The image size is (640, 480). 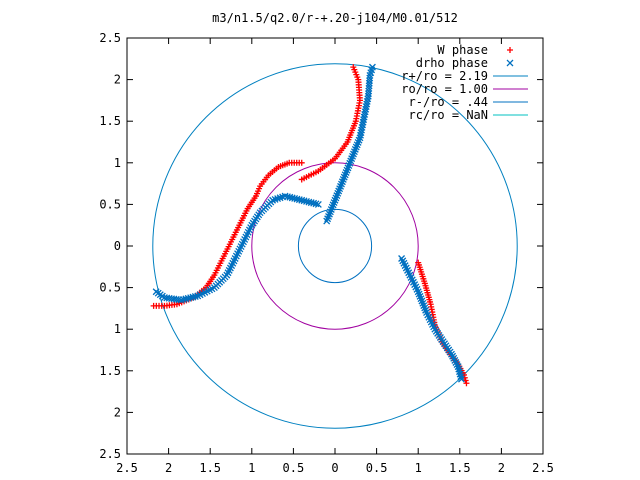 What do you see at coordinates (335, 18) in the screenshot?
I see `chart-title: m3/n1.5/q2.0/r-+.20-j104/M0.01/512` at bounding box center [335, 18].